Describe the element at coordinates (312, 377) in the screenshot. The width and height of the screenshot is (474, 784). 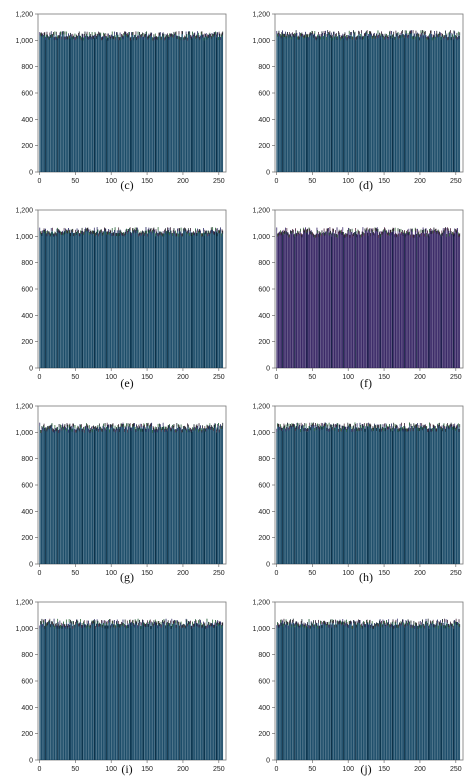
I see `x-tick-label: 50` at that location.